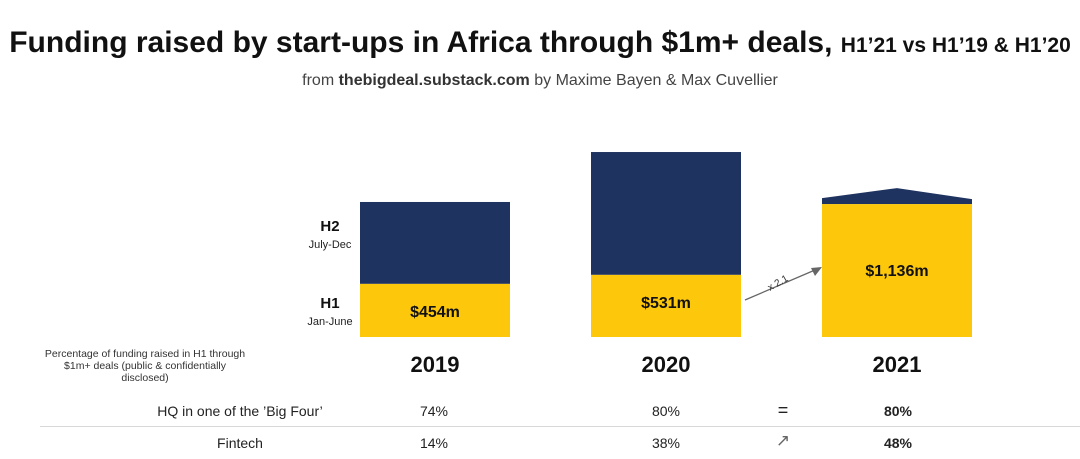 The width and height of the screenshot is (1080, 459). I want to click on metric-value-2020: 38%, so click(666, 443).